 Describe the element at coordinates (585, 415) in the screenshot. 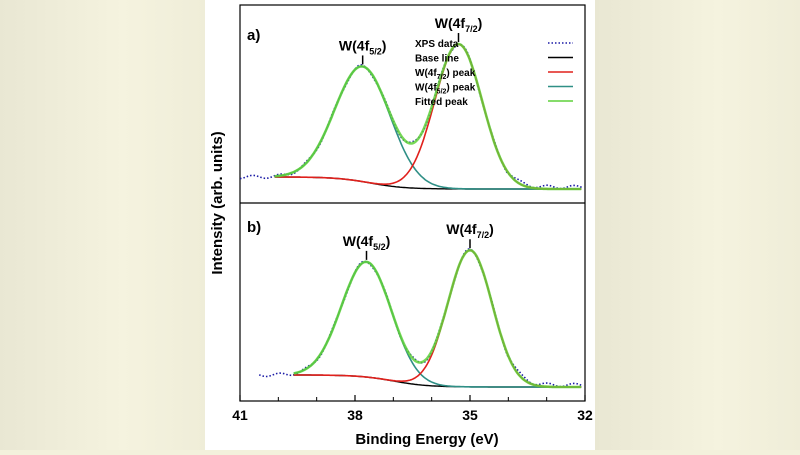

I see `x-tick-label: 32` at that location.